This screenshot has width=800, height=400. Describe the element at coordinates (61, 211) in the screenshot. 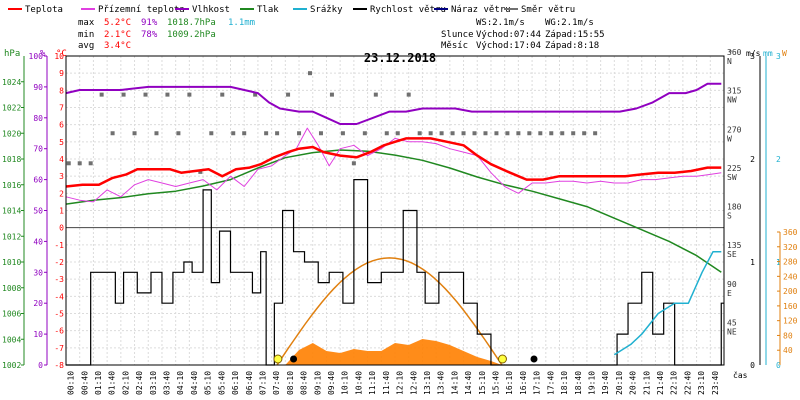

I see `axis-temp-tick-label: 1` at that location.